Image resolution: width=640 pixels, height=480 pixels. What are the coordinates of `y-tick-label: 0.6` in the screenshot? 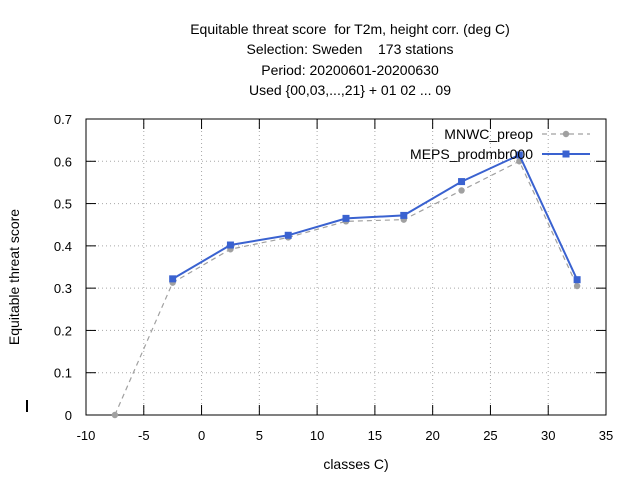 It's located at (63, 161).